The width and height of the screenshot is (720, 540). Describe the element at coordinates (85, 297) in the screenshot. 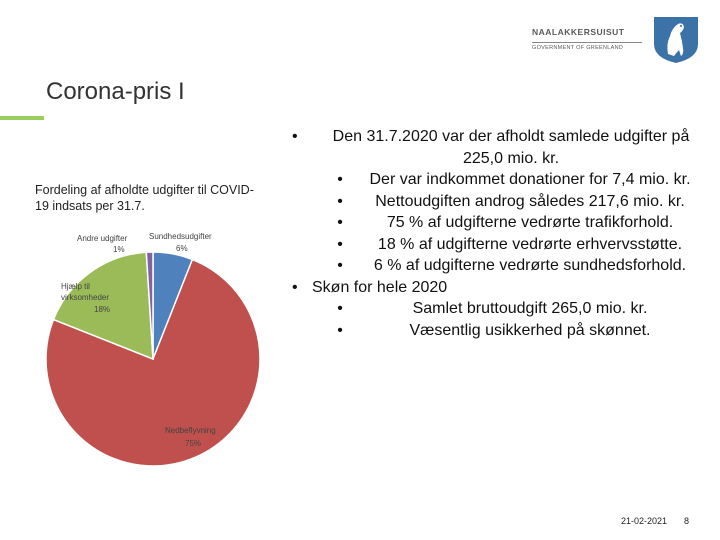

I see `label-hjaelp-line2: virksomheder` at that location.